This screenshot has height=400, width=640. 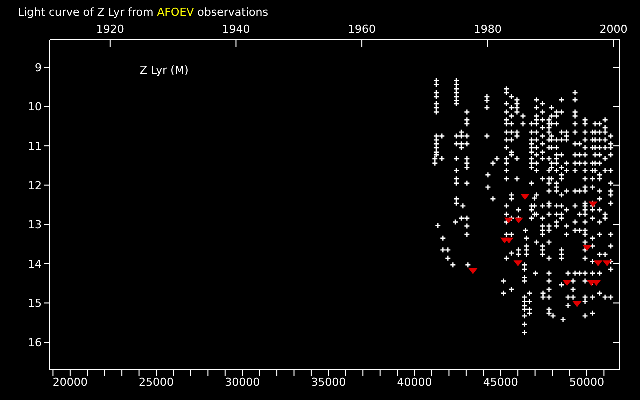 What do you see at coordinates (35, 185) in the screenshot?
I see `y-tick-label: 12` at bounding box center [35, 185].